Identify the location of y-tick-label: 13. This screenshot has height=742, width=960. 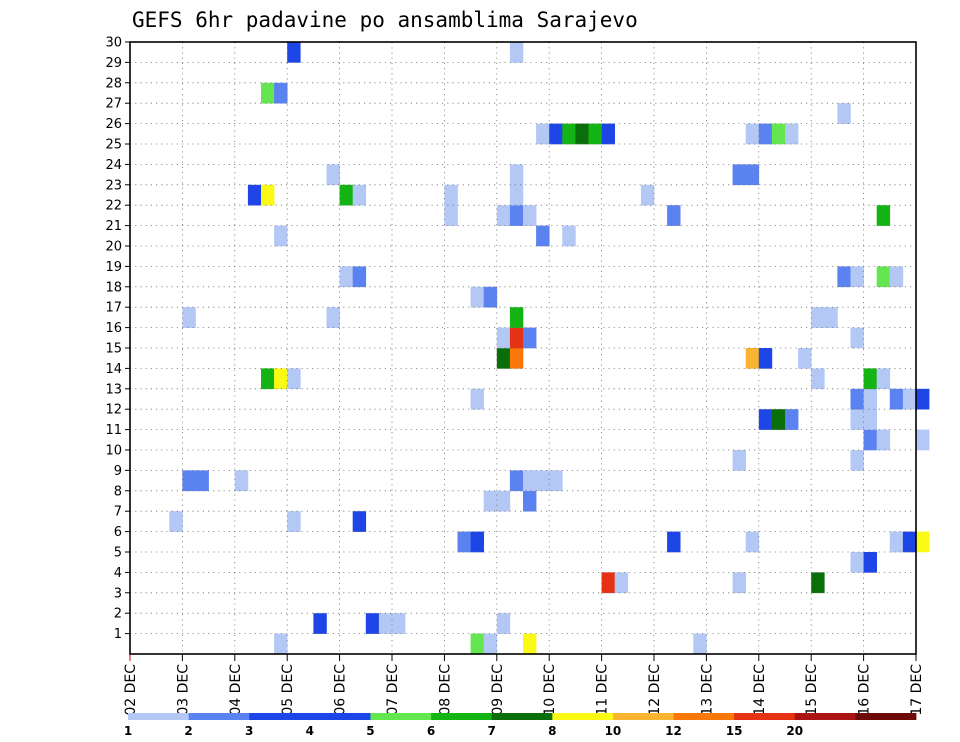
(113, 389).